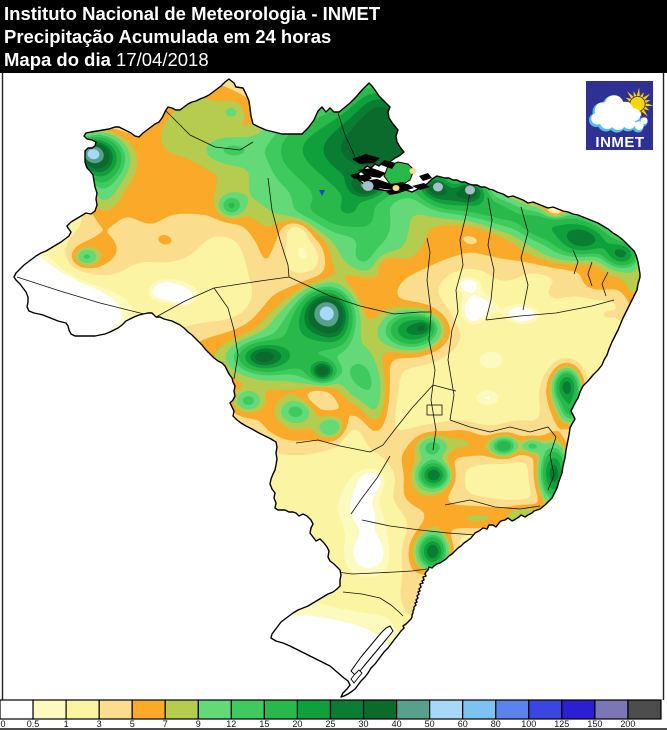 The image size is (667, 730). I want to click on svg-text: 200, so click(627, 724).